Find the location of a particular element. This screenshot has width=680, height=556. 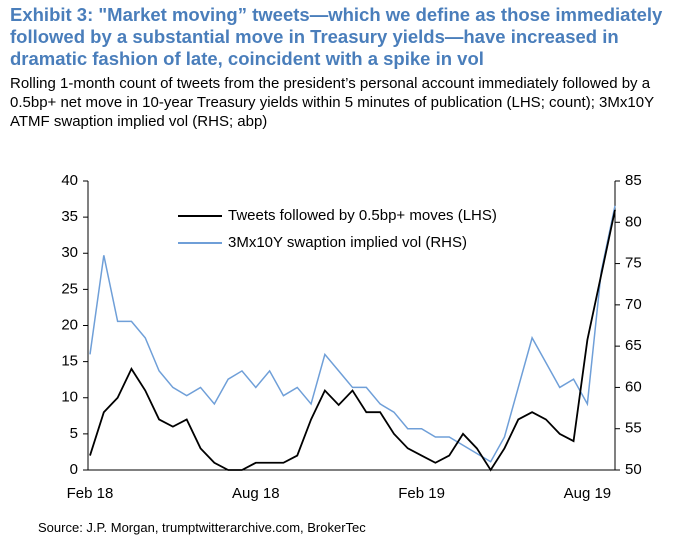

y2-tick-label: 70 is located at coordinates (633, 304).